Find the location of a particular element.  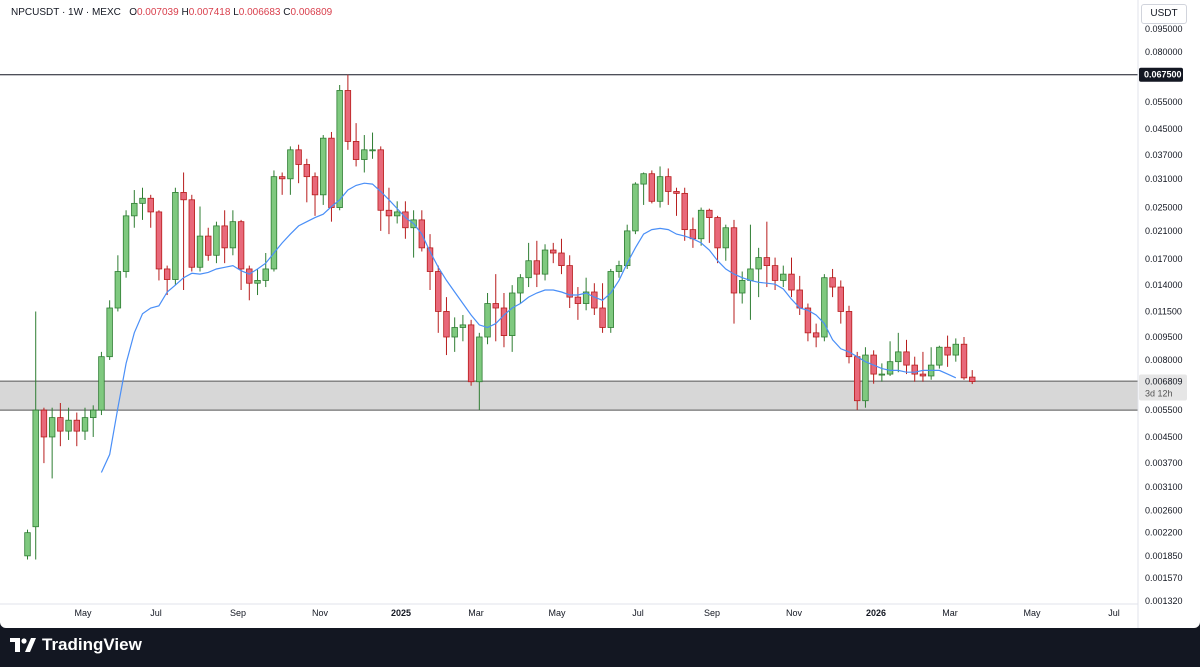

y-tick-label: 0.031000 is located at coordinates (1164, 179).